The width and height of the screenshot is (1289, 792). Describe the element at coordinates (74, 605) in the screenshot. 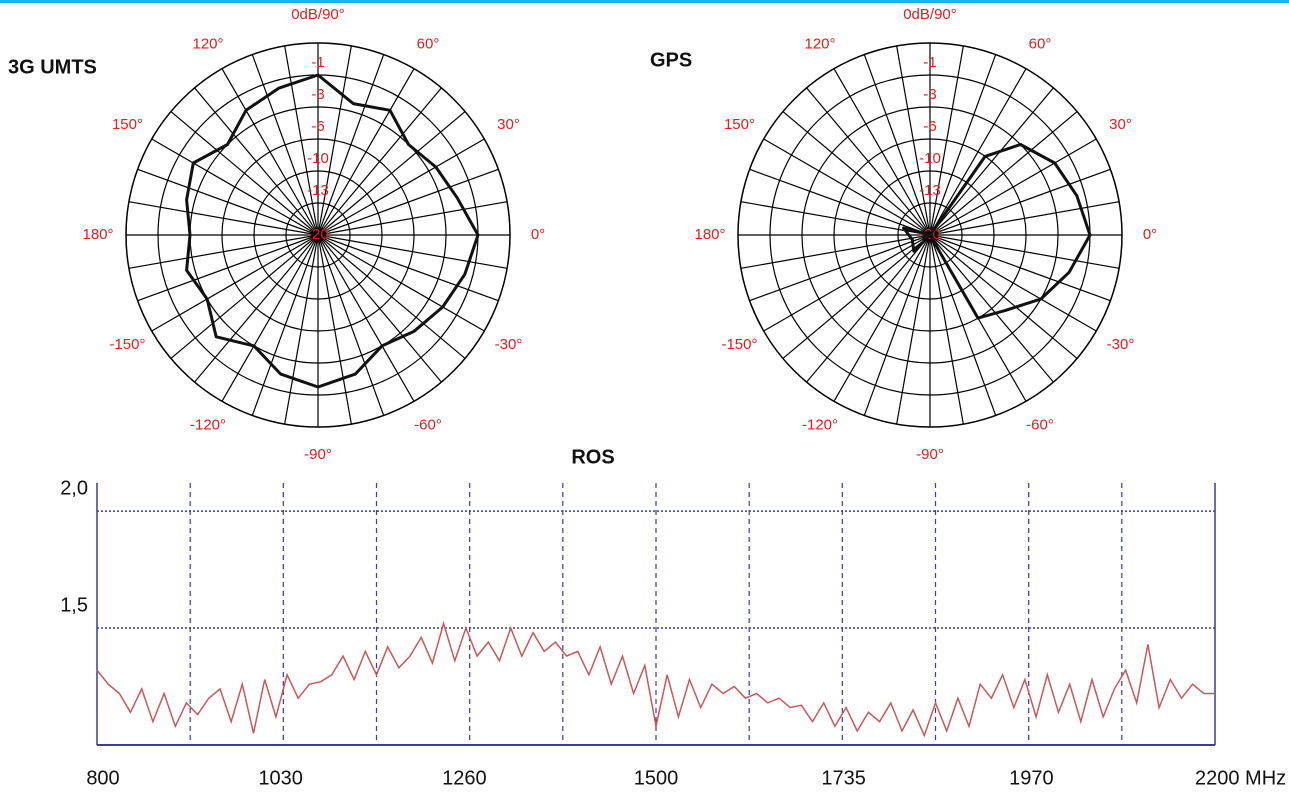

I see `y-tick-label: 1,5` at that location.